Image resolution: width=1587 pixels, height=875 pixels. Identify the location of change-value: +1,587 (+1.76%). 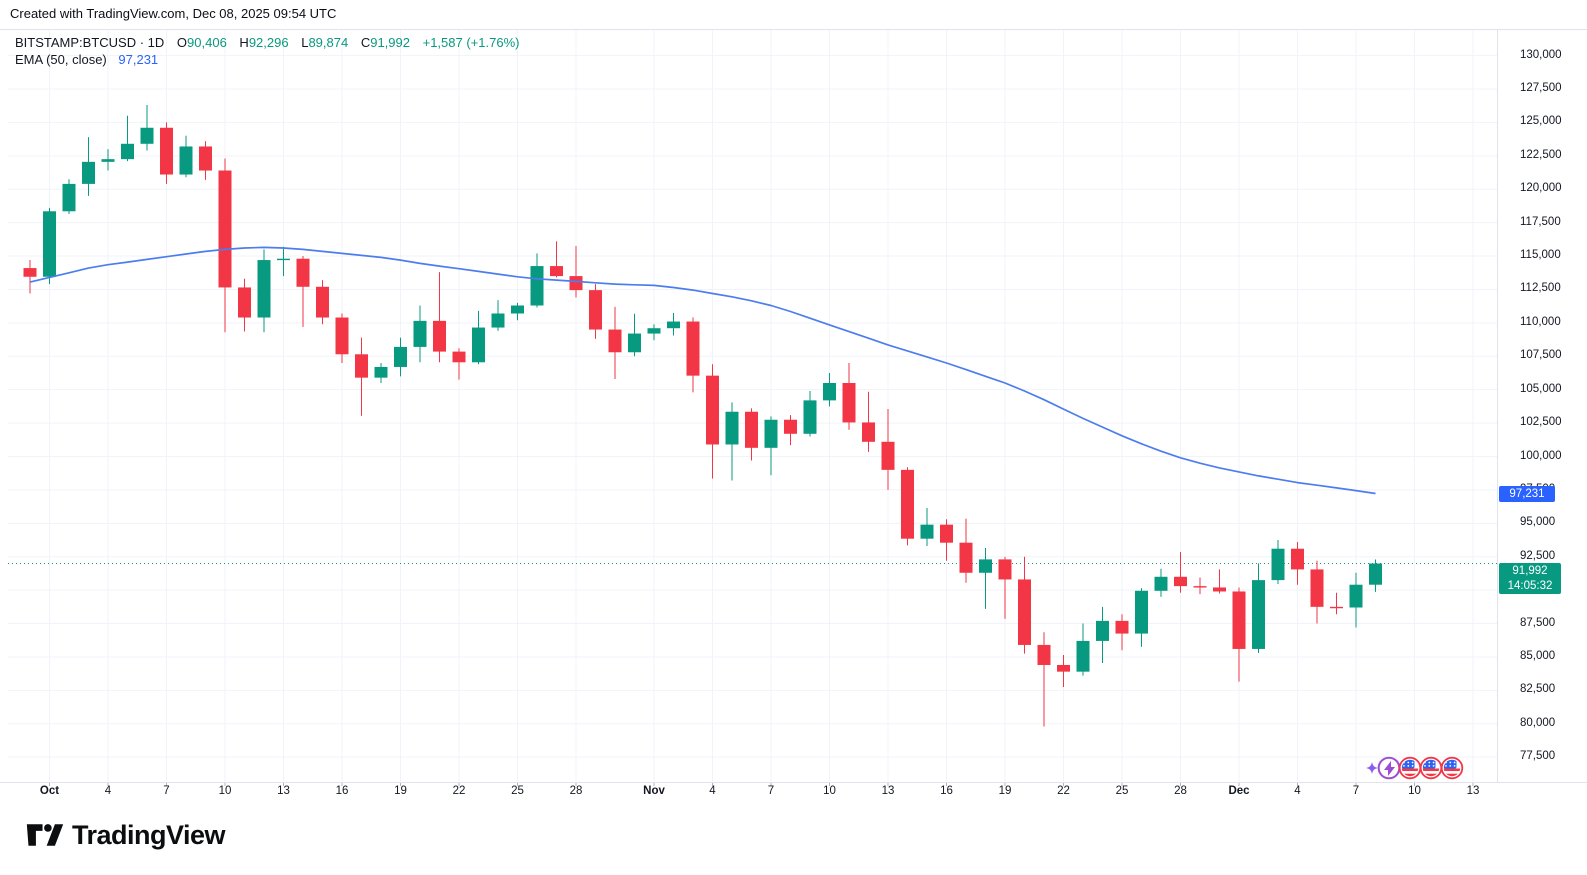
(471, 42).